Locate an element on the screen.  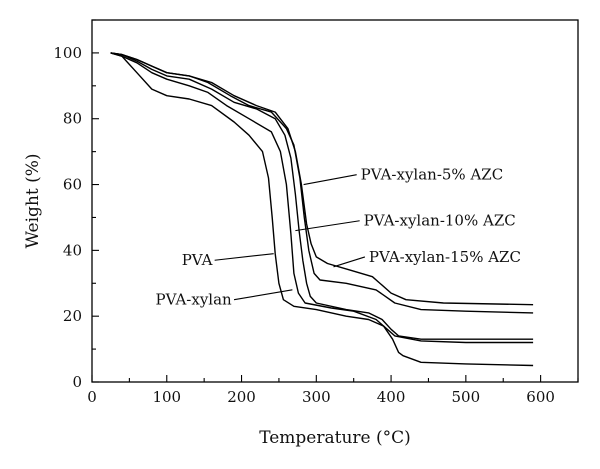
x-axis-title: Temperature (°C) is located at coordinates (335, 438).